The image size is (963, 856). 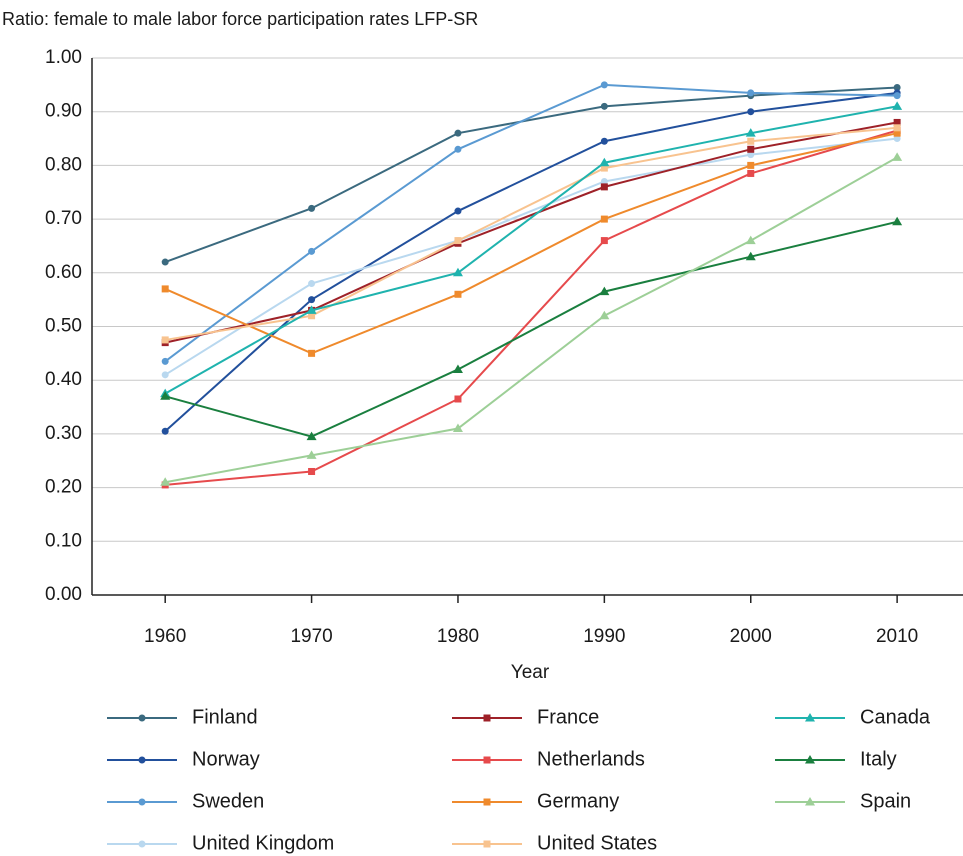 What do you see at coordinates (63, 487) in the screenshot?
I see `y-tick-label: 0.20` at bounding box center [63, 487].